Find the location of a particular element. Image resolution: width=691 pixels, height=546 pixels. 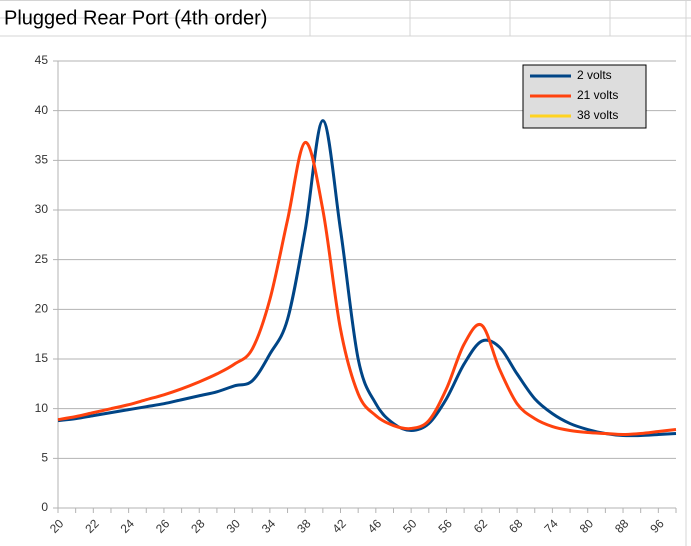

legend-label: 21 volts is located at coordinates (597, 95).